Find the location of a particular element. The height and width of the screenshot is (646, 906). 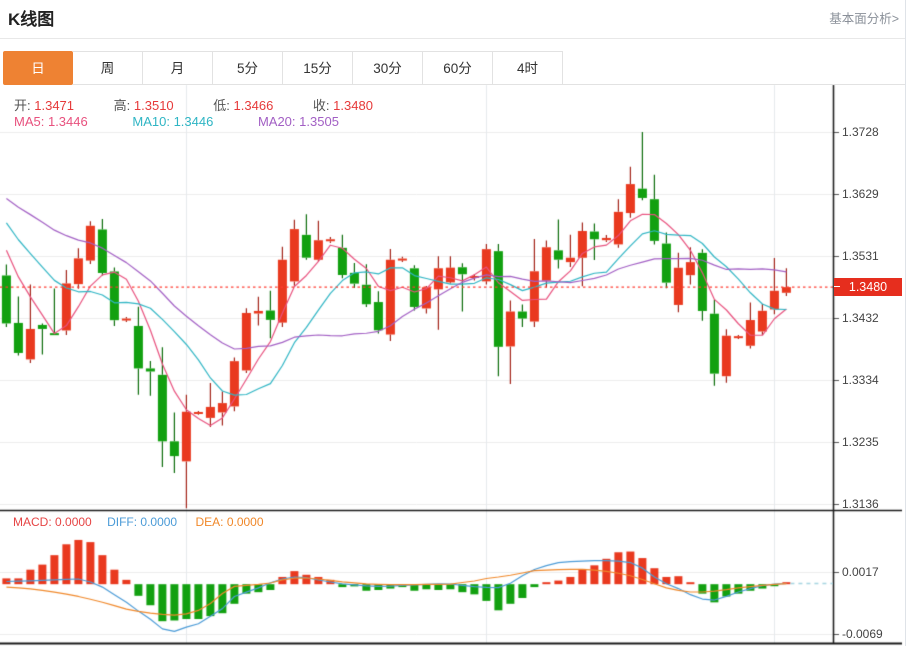

open-label: 开: is located at coordinates (22, 105).